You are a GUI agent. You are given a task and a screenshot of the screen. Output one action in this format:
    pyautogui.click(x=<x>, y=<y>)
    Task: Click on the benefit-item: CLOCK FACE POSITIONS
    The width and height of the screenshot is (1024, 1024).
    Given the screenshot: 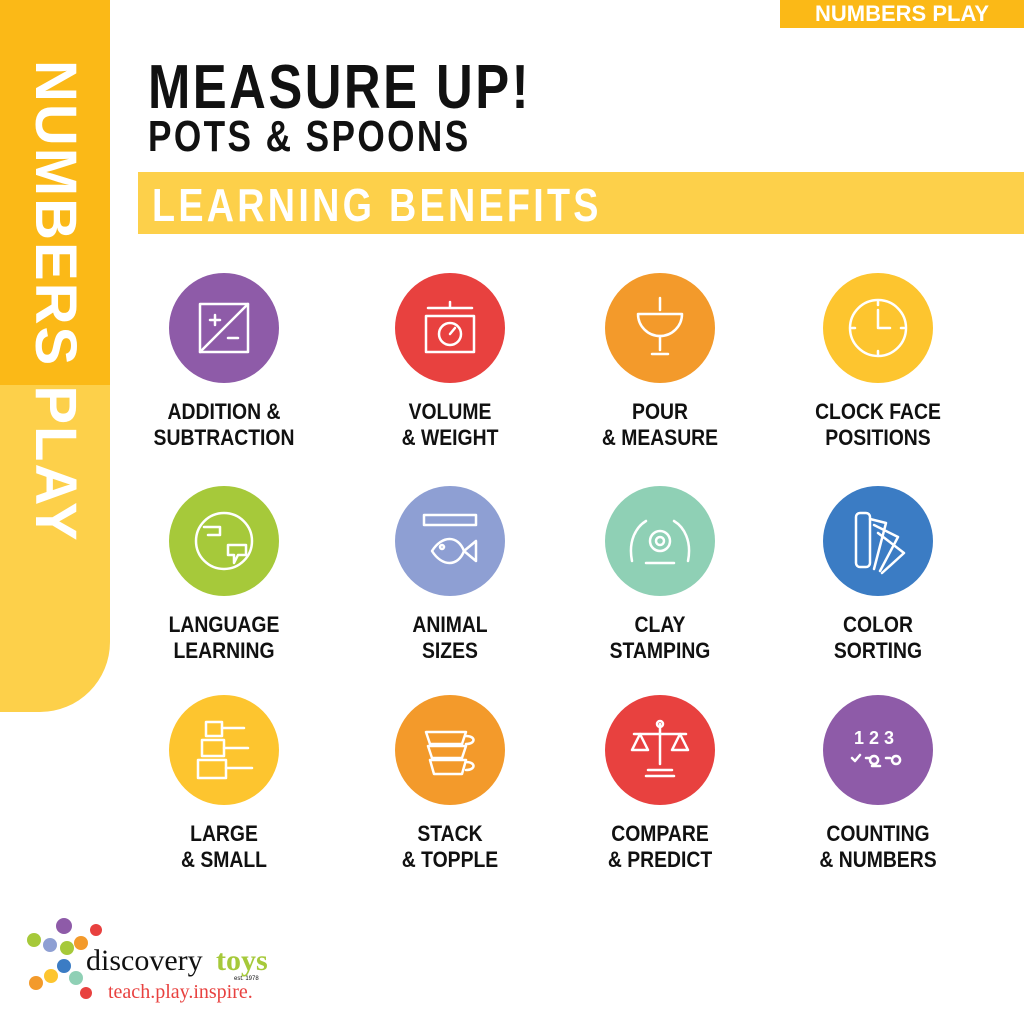 What is the action you would take?
    pyautogui.click(x=878, y=362)
    